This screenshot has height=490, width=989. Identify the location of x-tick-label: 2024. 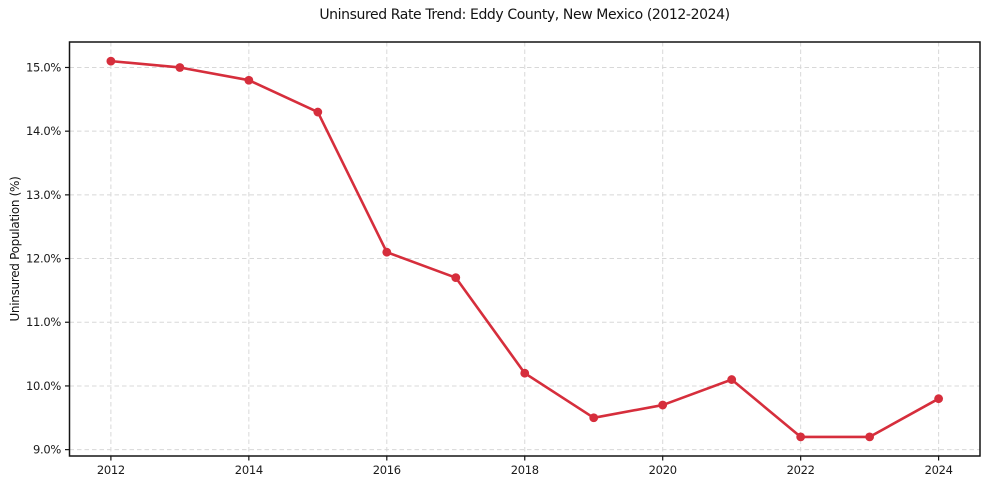
(939, 470).